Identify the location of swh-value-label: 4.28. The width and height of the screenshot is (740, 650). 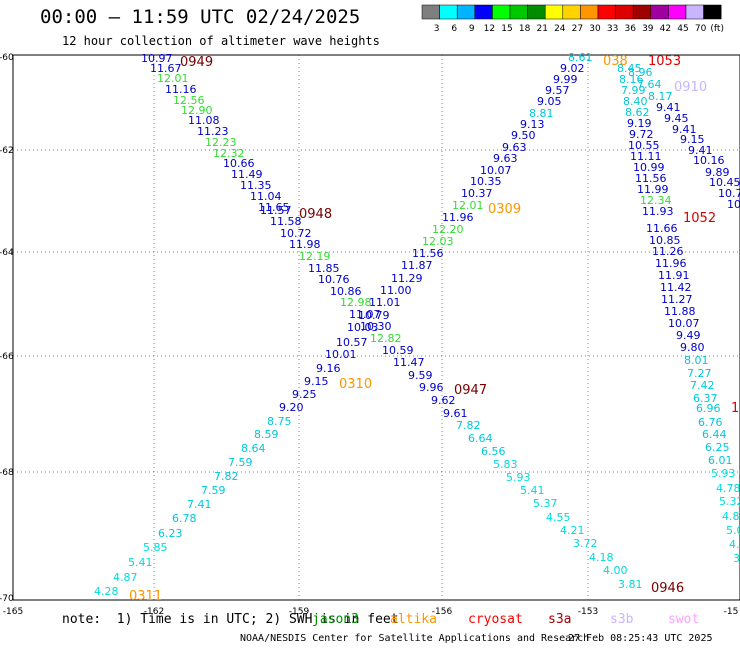
(106, 591).